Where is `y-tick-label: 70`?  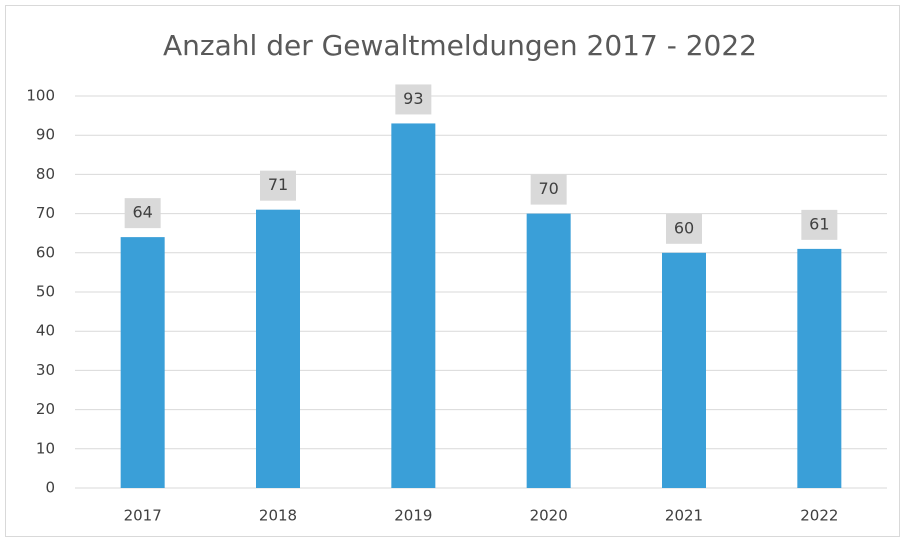
y-tick-label: 70 is located at coordinates (45, 213).